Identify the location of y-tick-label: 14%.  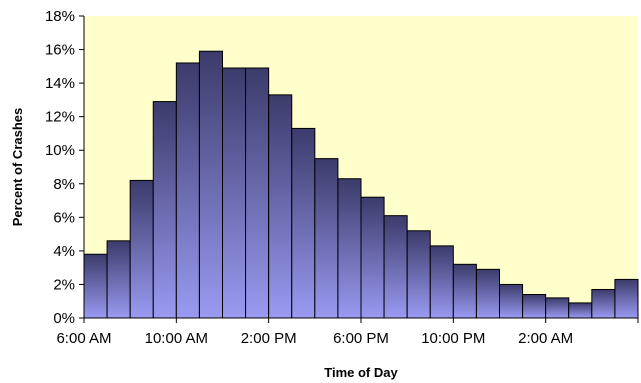
(60, 83).